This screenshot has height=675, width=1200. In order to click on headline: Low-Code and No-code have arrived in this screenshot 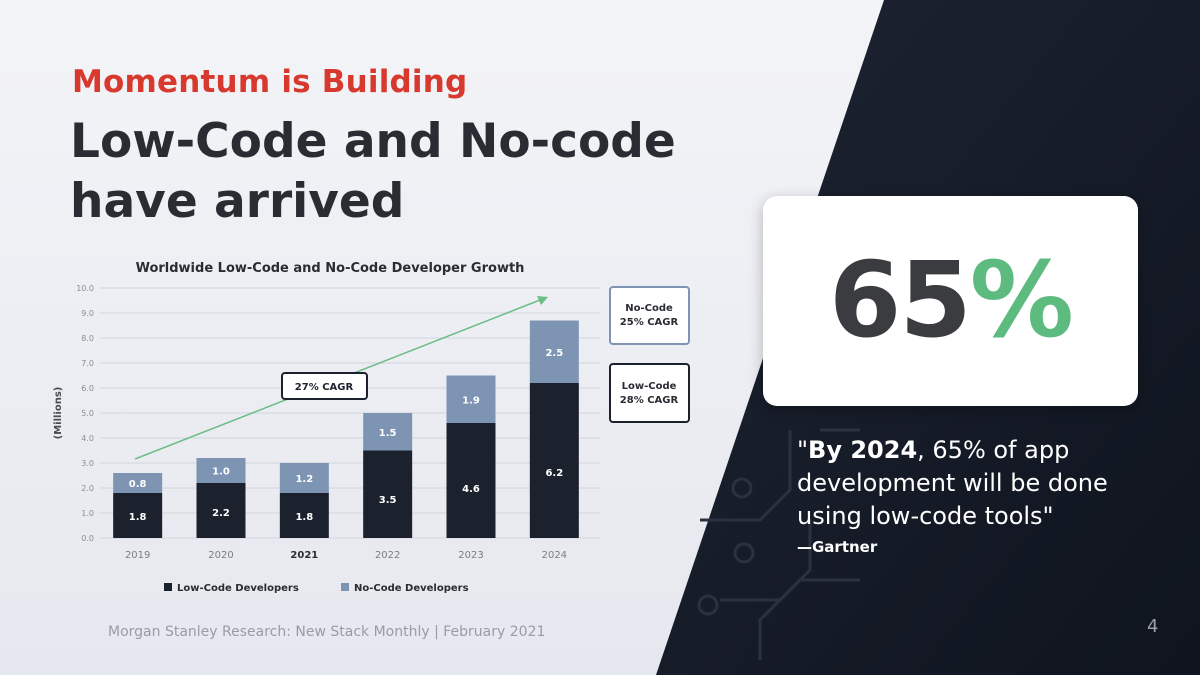, I will do `click(400, 172)`.